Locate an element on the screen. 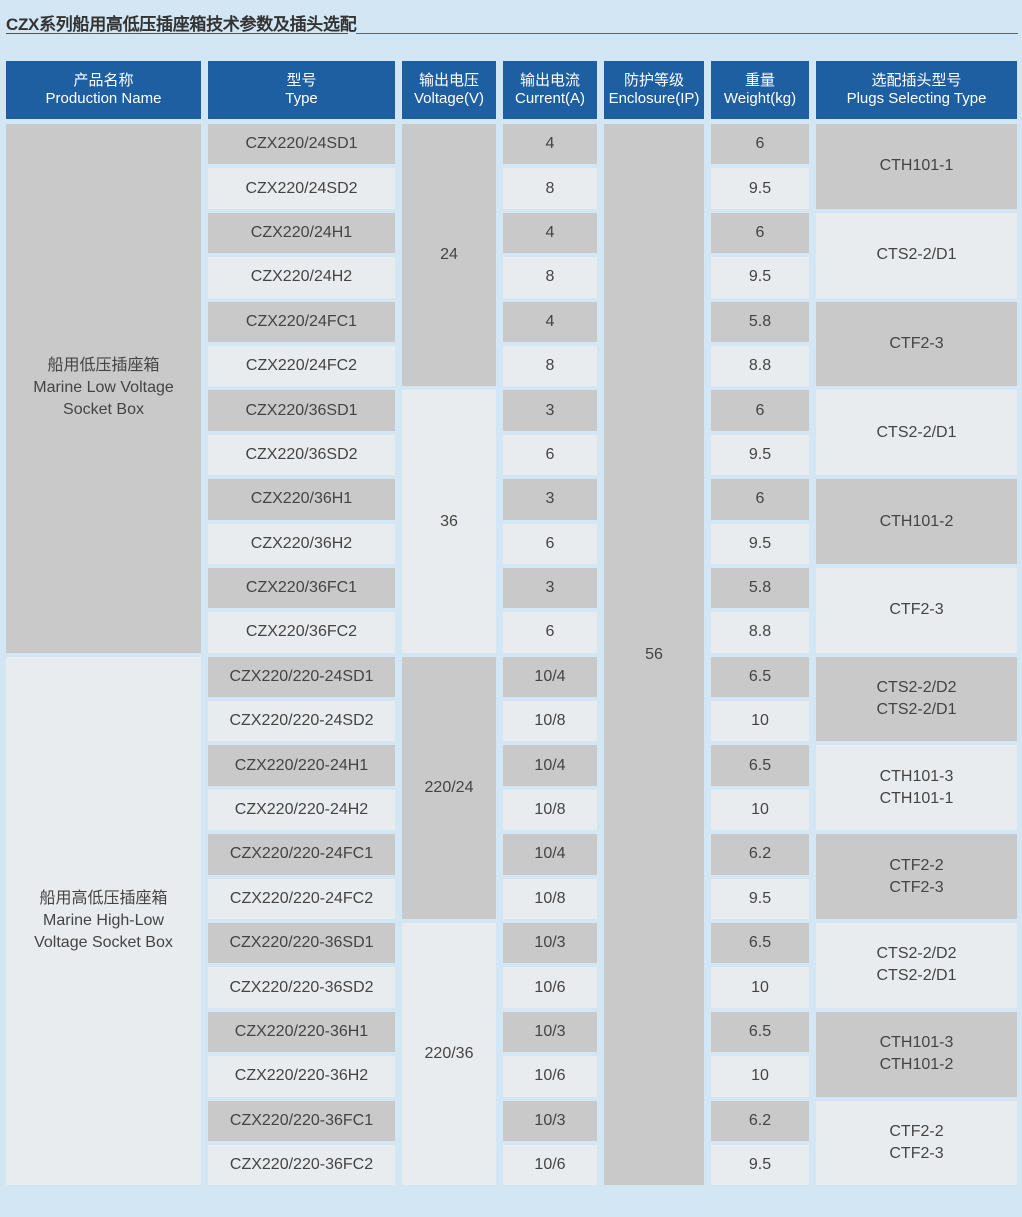  column-header: 防护等级 Enclosure(IP) is located at coordinates (654, 90).